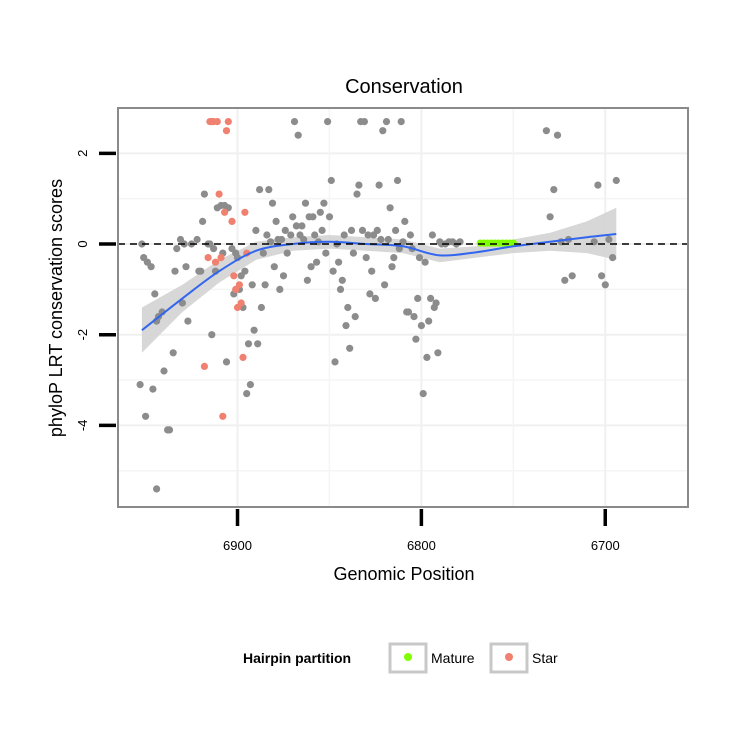  I want to click on y-tick-label: -2, so click(82, 335).